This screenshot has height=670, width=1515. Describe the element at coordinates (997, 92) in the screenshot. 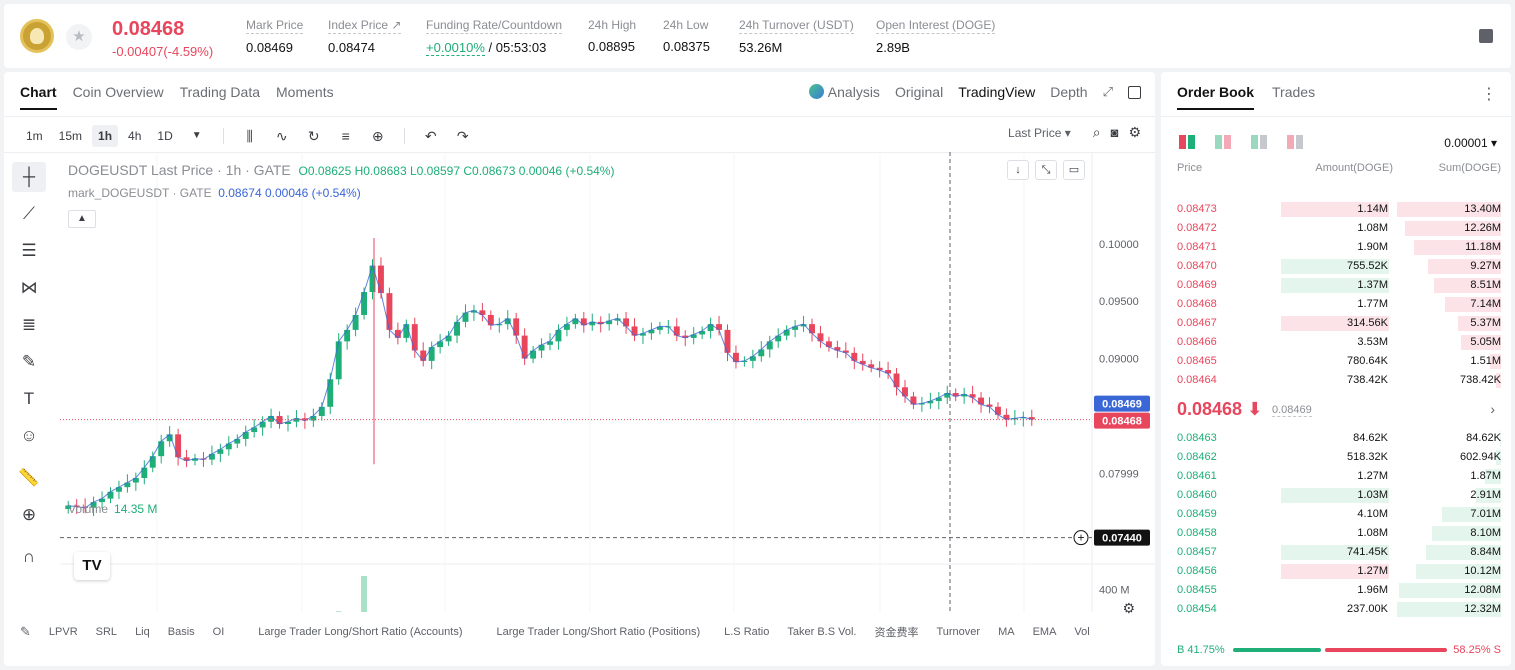

I see `tradingview-view-button: TradingView` at that location.